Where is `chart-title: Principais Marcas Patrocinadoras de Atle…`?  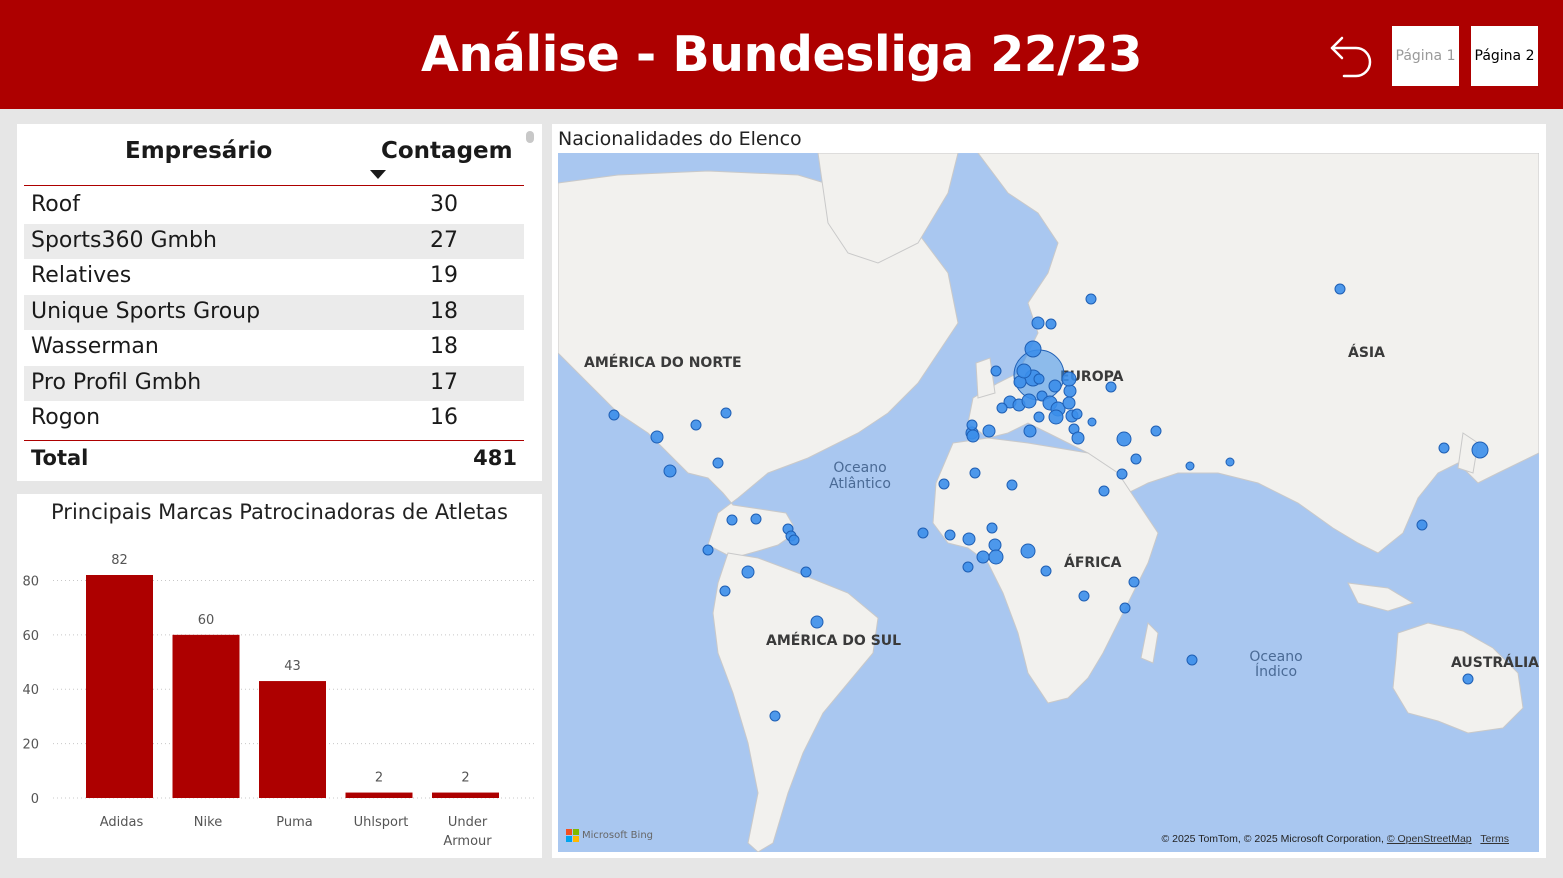
chart-title: Principais Marcas Patrocinadoras de Atle… is located at coordinates (279, 512).